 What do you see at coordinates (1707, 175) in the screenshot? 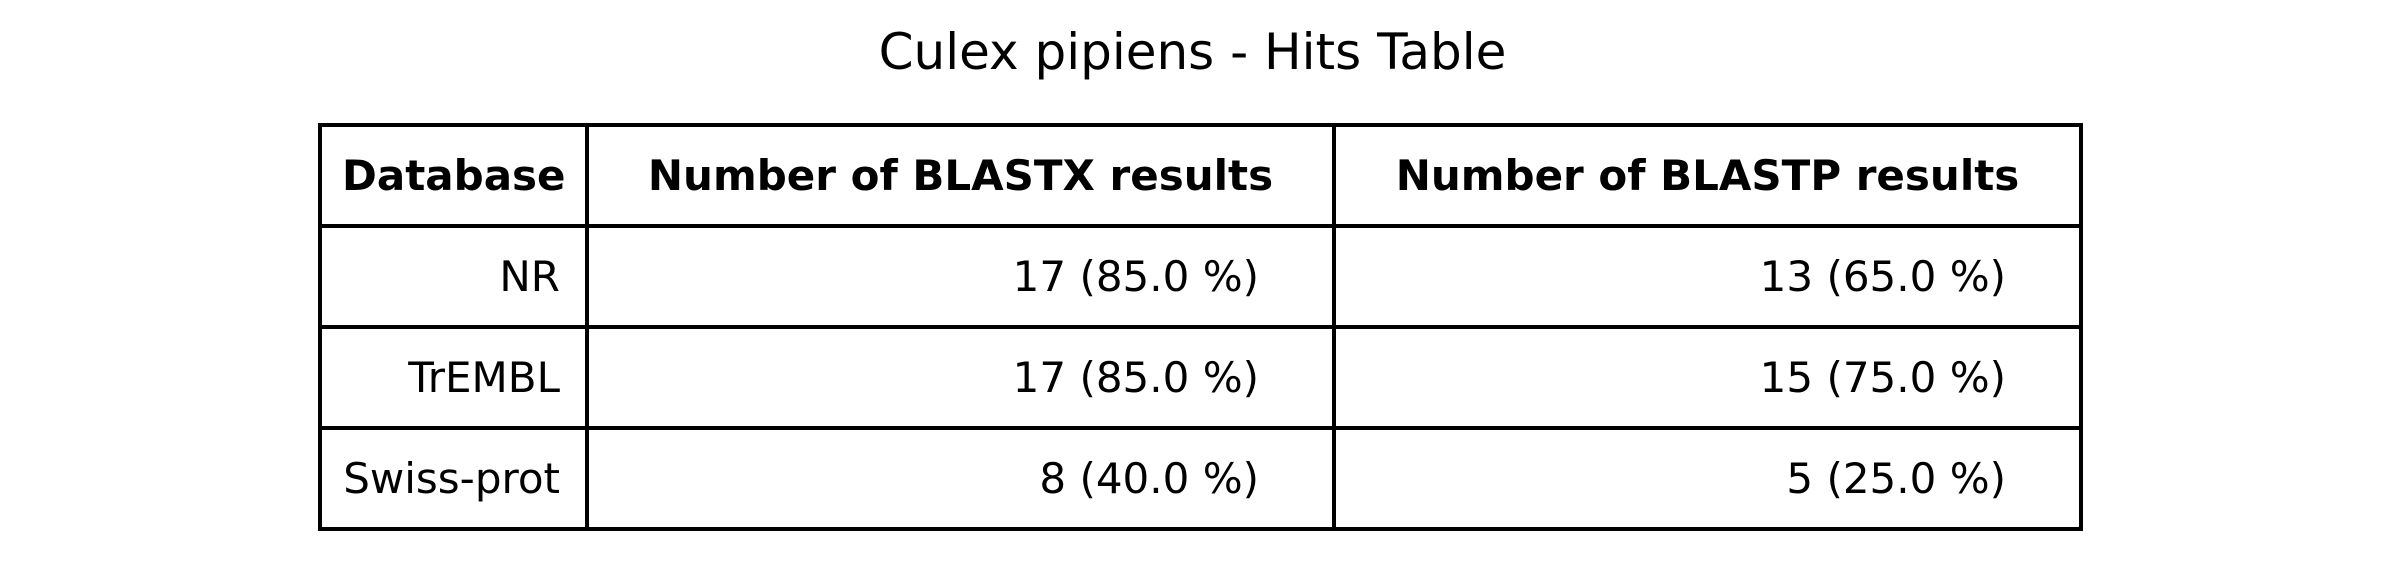
I see `column-header-blastp: Number of BLASTP results` at bounding box center [1707, 175].